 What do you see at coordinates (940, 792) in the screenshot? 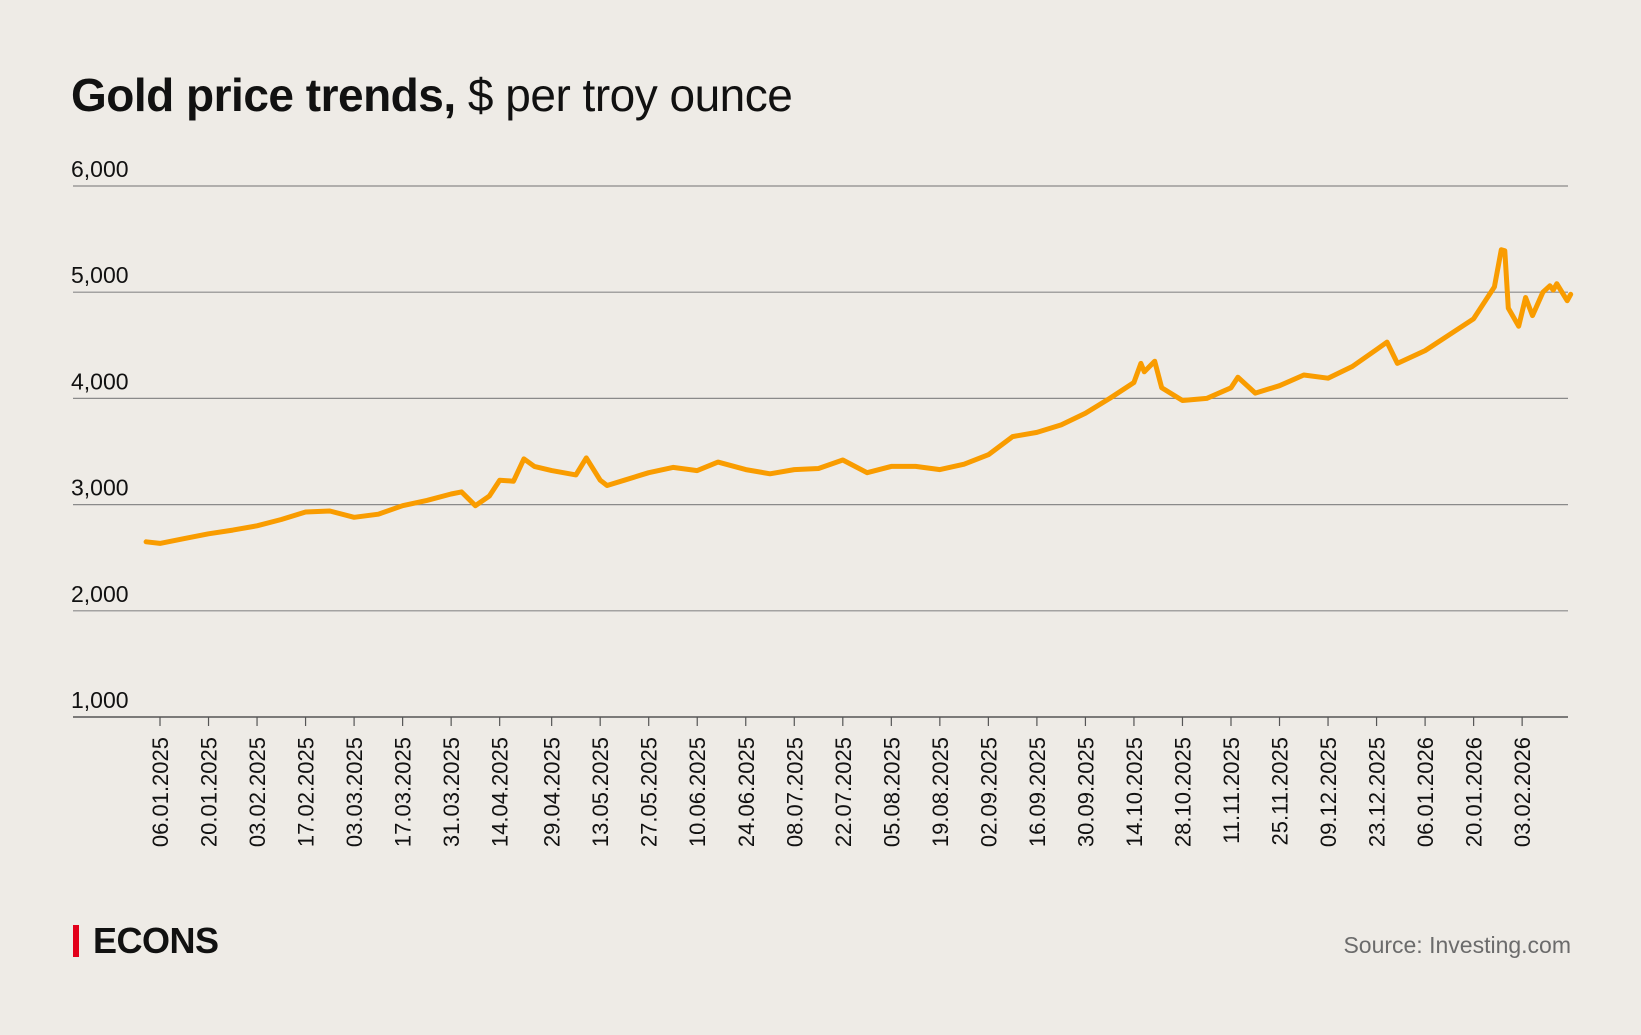
I see `x-tick-label: 19.08.2025` at bounding box center [940, 792].